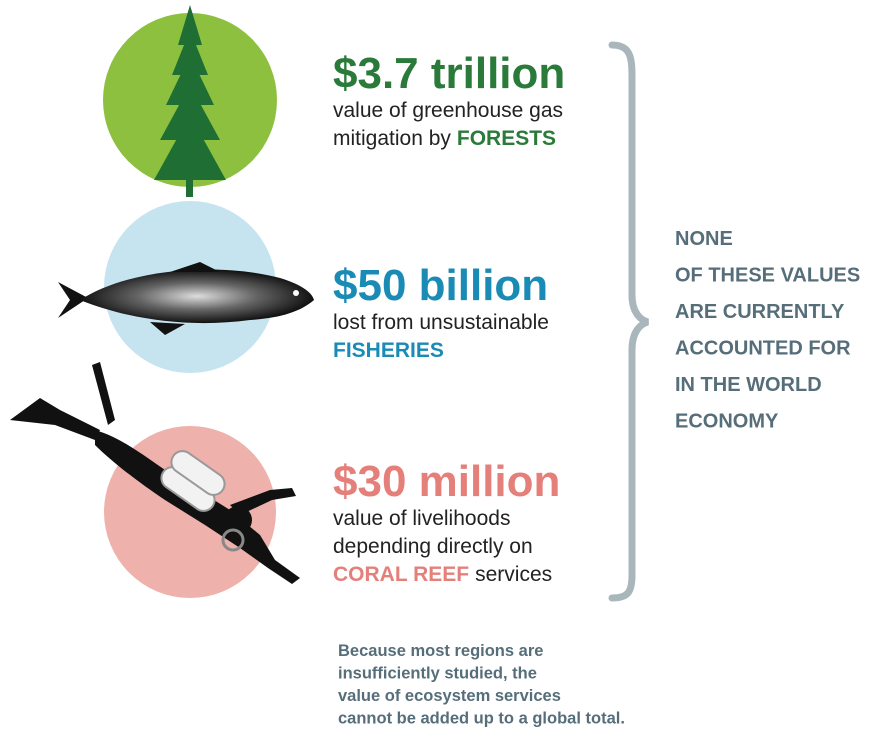 This screenshot has width=876, height=738. I want to click on highlight-word: FISHERIES, so click(388, 350).